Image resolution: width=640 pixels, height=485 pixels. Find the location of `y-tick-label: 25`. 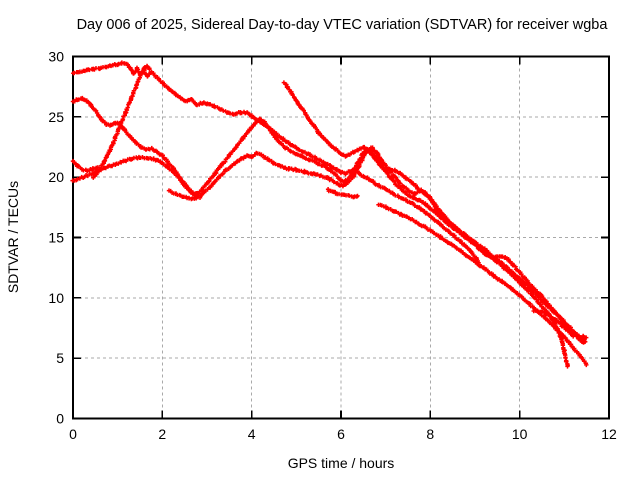

y-tick-label: 25 is located at coordinates (56, 117).